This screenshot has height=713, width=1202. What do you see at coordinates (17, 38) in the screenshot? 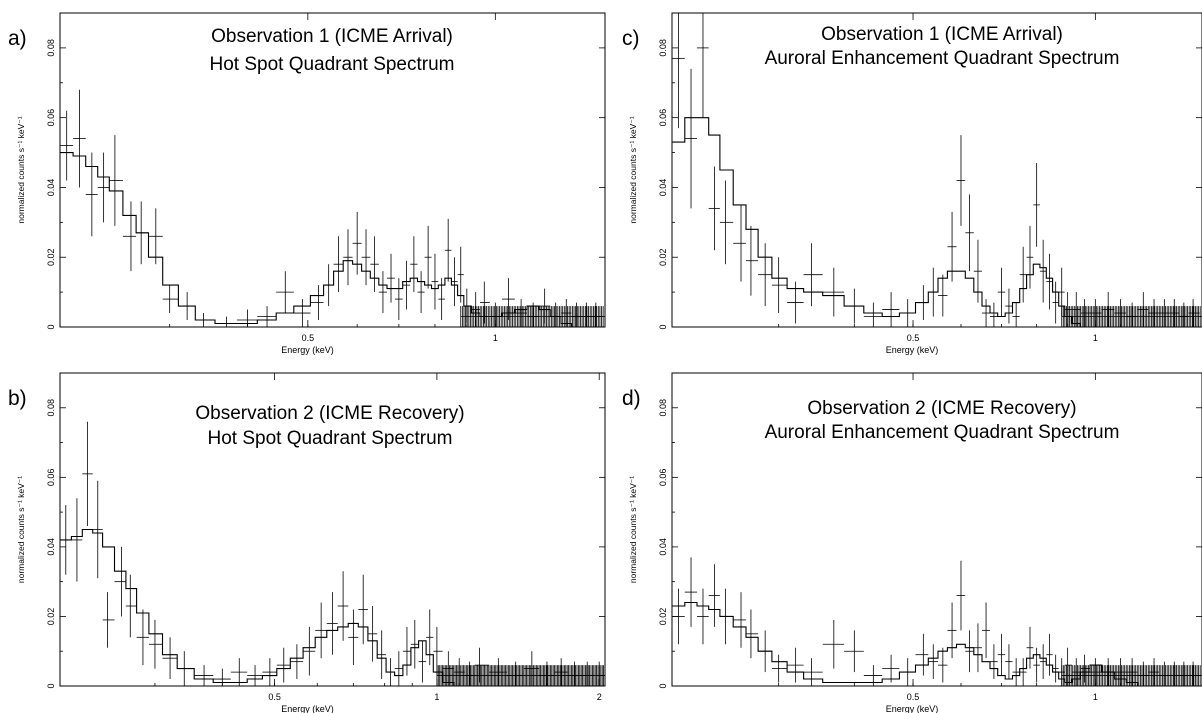
I see `panel-label: a)` at bounding box center [17, 38].